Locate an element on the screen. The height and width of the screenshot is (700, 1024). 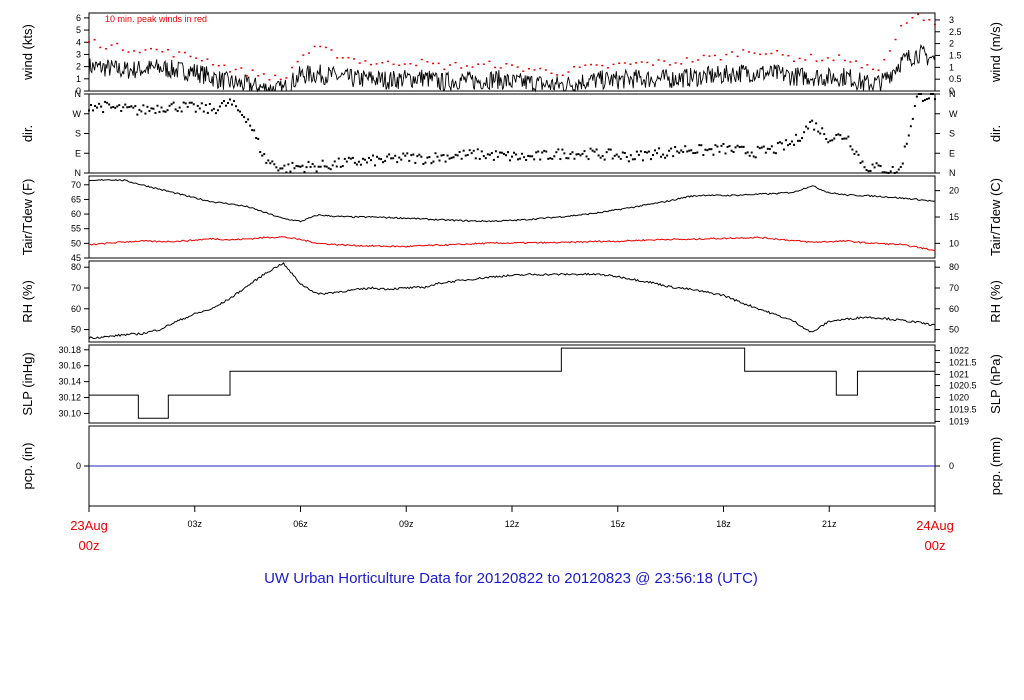
tick-label-left: 55 is located at coordinates (76, 229).